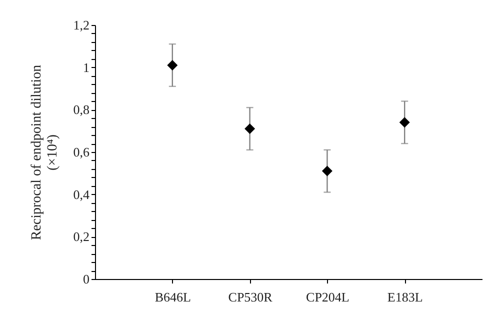 The image size is (500, 320). Describe the element at coordinates (44, 152) in the screenshot. I see `y-axis-title: Reciprocal of endpoint dilution (×10⁴)` at that location.